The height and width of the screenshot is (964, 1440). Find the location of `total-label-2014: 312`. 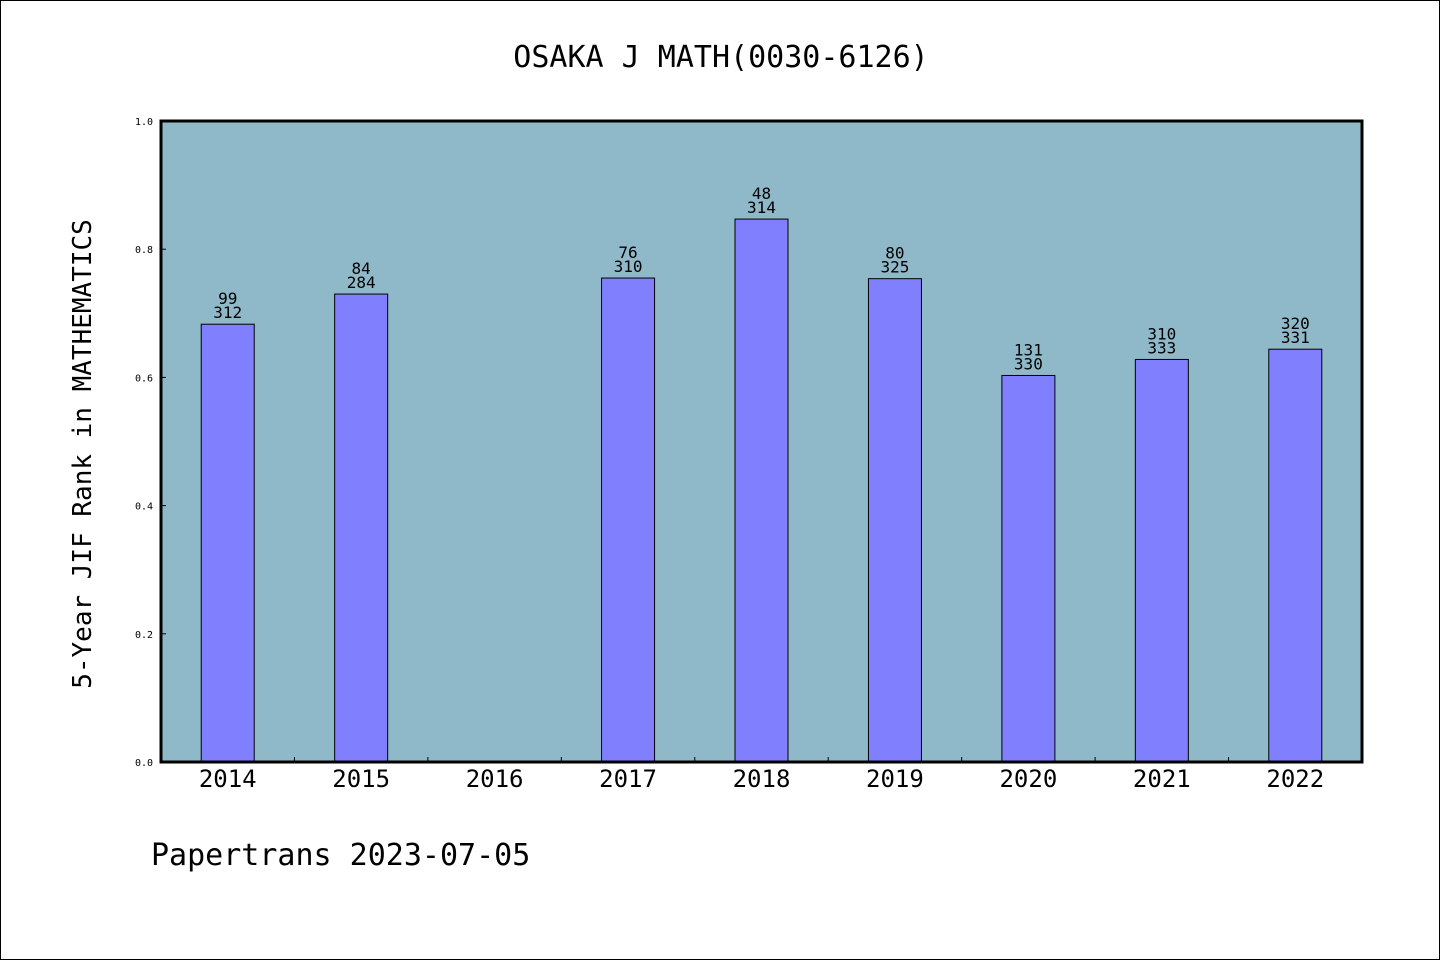

total-label-2014: 312 is located at coordinates (227, 312).